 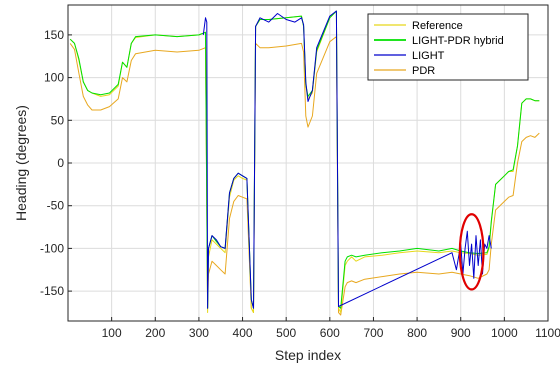 I want to click on x-tick-label: 200, so click(x=155, y=333).